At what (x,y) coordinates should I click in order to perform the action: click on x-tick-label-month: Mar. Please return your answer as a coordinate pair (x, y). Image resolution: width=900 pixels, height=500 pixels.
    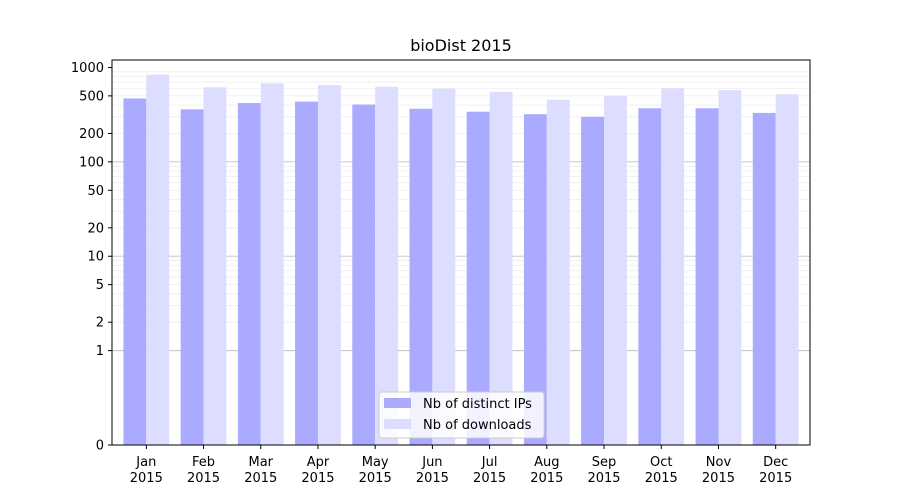
    Looking at the image, I should click on (260, 462).